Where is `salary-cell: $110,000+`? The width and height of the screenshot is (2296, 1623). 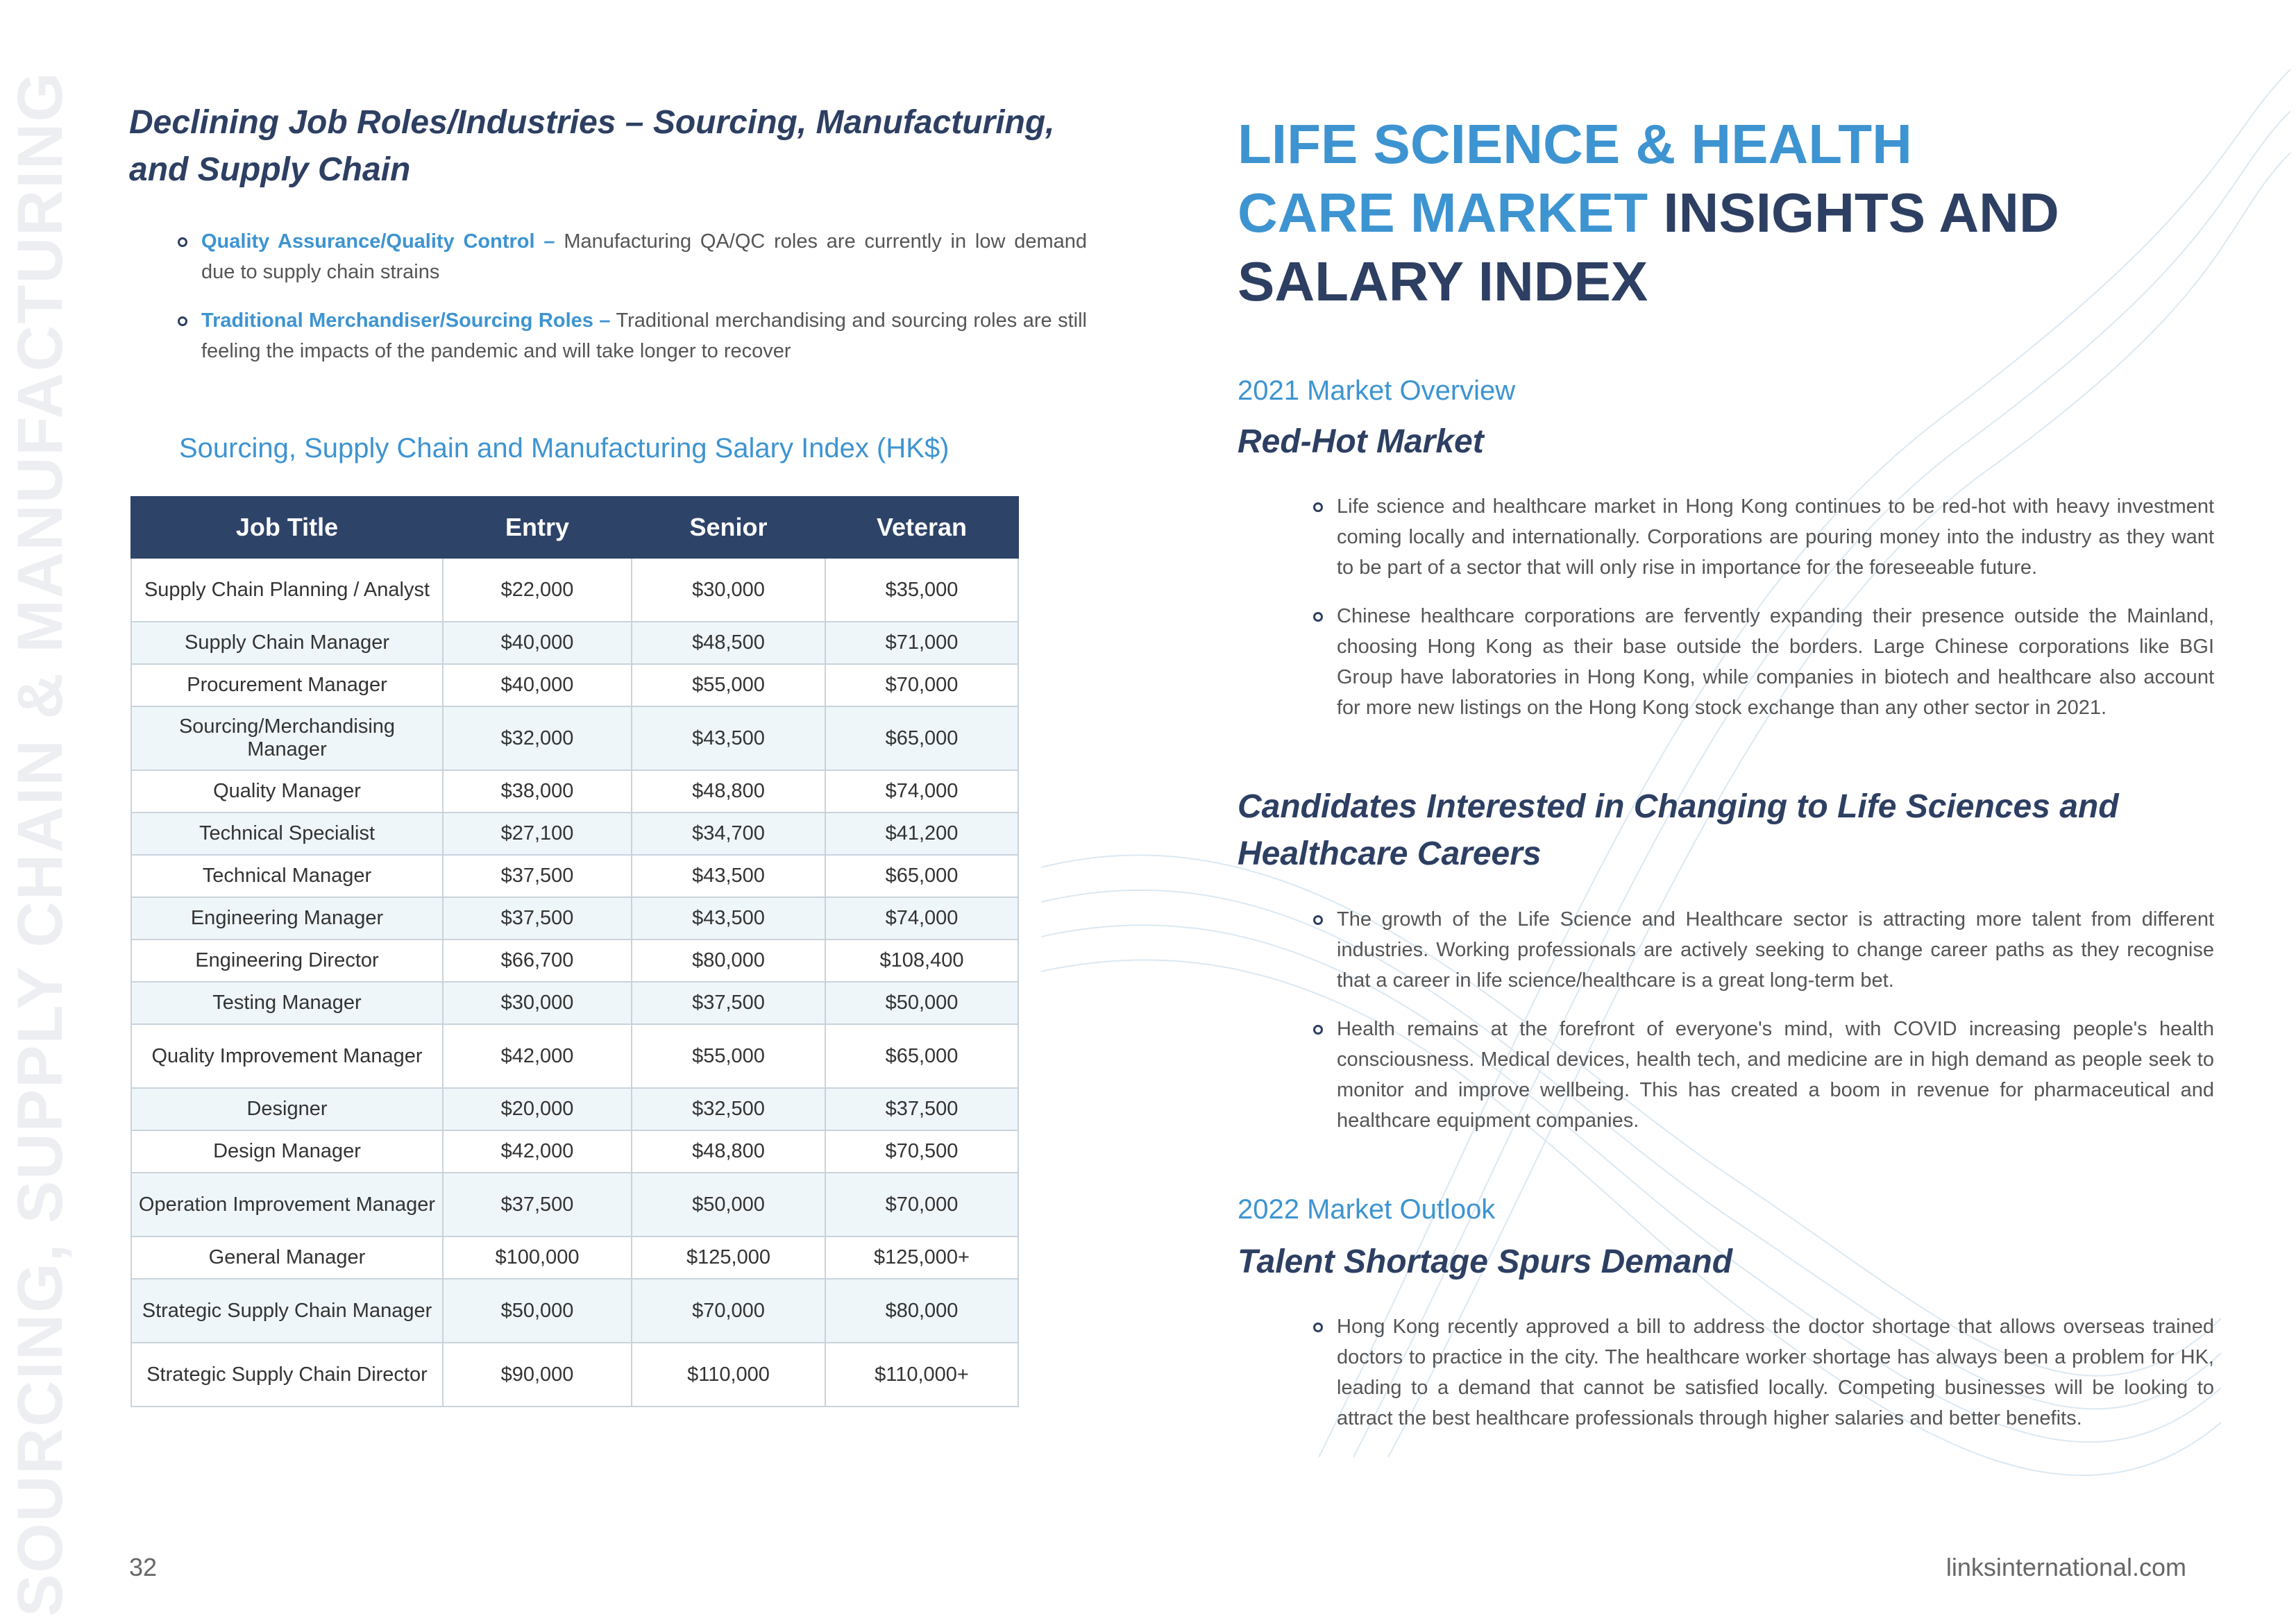 salary-cell: $110,000+ is located at coordinates (922, 1374).